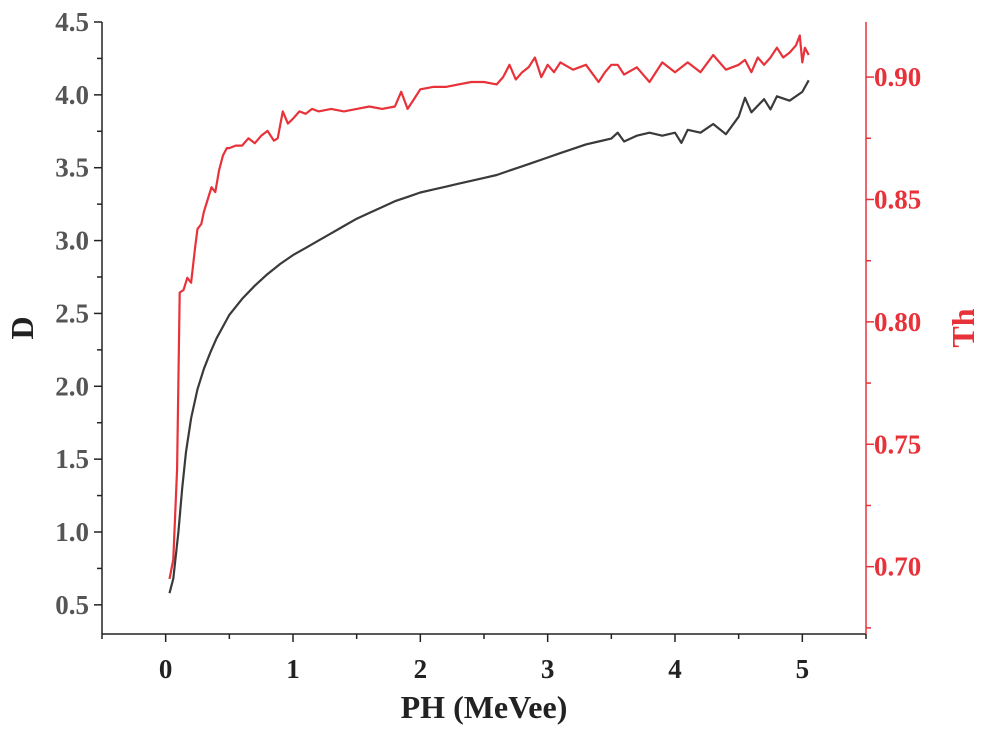  Describe the element at coordinates (963, 327) in the screenshot. I see `y-right-axis-title: Th` at that location.